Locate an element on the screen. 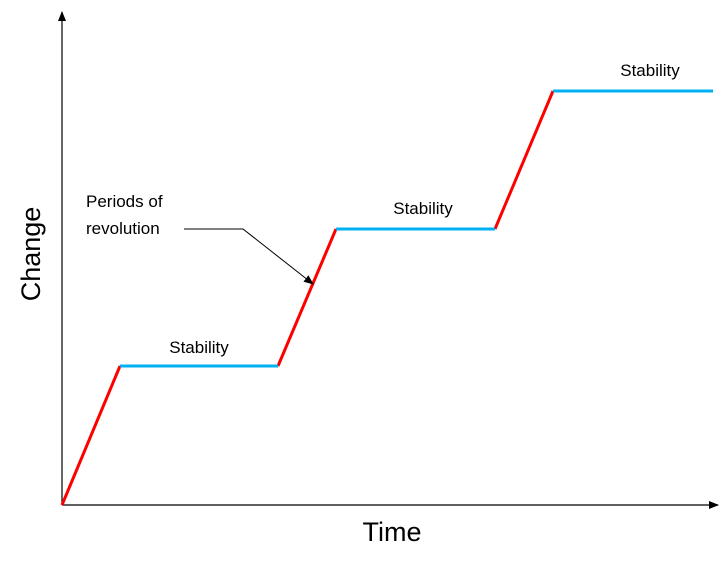  annotation-line-2: revolution is located at coordinates (123, 228).